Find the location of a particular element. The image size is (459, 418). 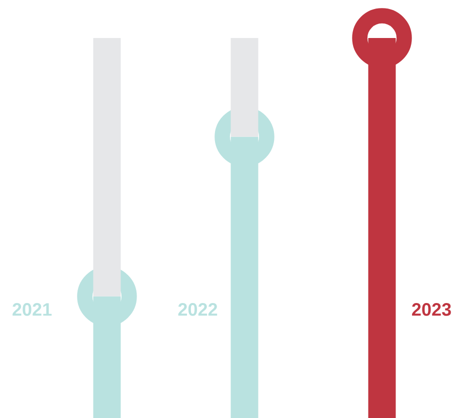

x-tick-label: 2021 is located at coordinates (32, 309).